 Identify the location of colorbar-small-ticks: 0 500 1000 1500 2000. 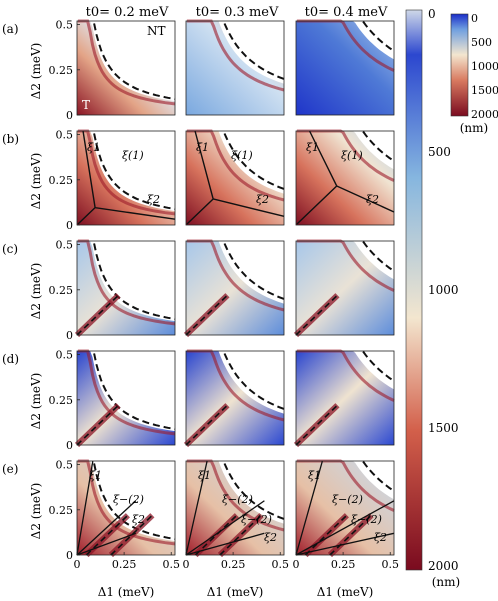
(484, 66).